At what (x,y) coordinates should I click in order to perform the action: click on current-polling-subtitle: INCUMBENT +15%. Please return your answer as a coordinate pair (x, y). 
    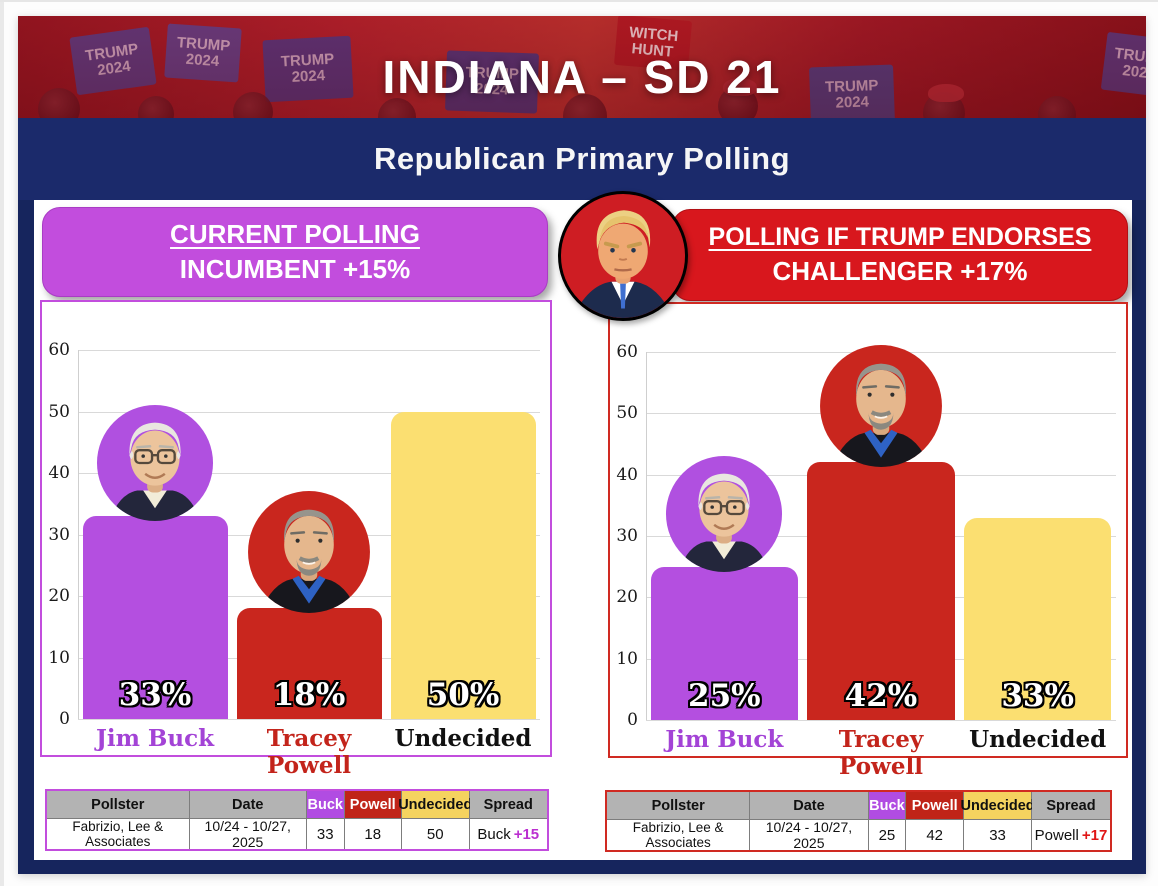
    Looking at the image, I should click on (295, 269).